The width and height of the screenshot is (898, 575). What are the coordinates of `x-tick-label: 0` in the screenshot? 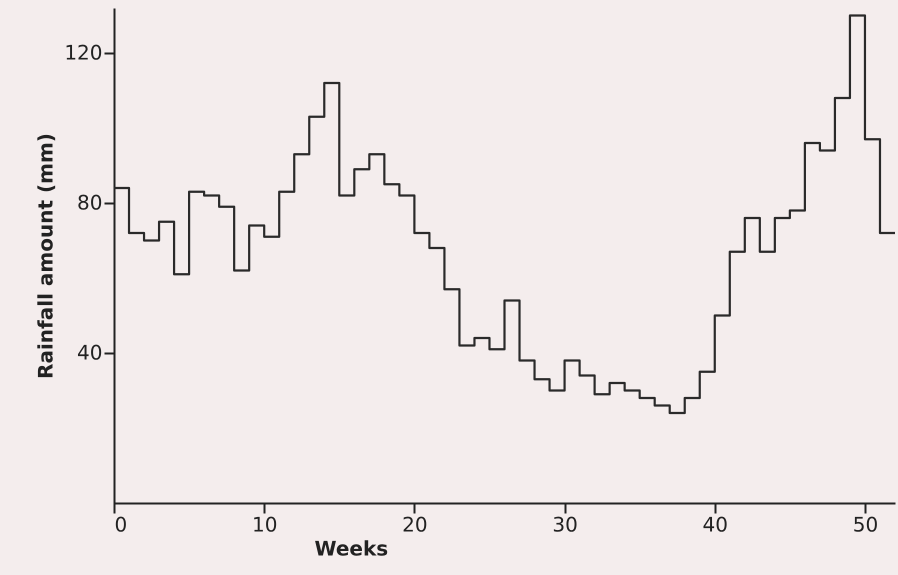 It's located at (121, 524).